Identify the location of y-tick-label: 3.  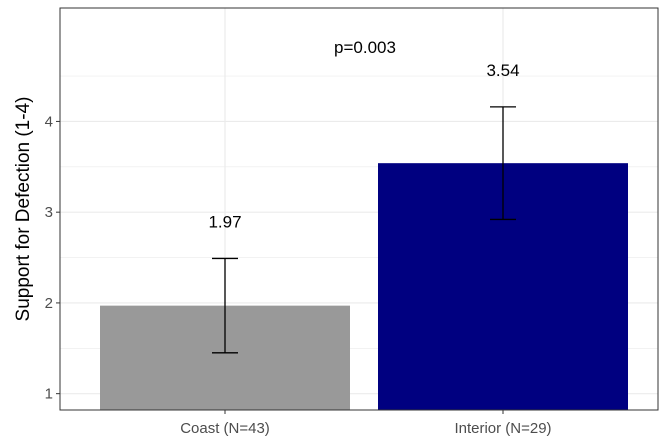
(49, 212).